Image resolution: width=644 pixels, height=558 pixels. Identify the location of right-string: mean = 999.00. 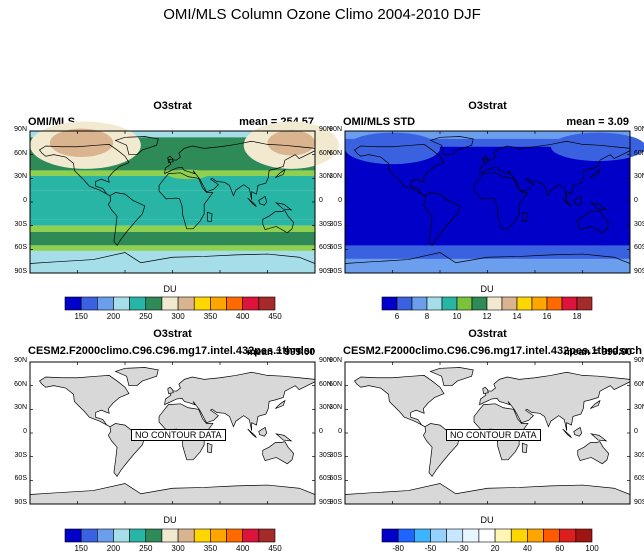
(597, 352).